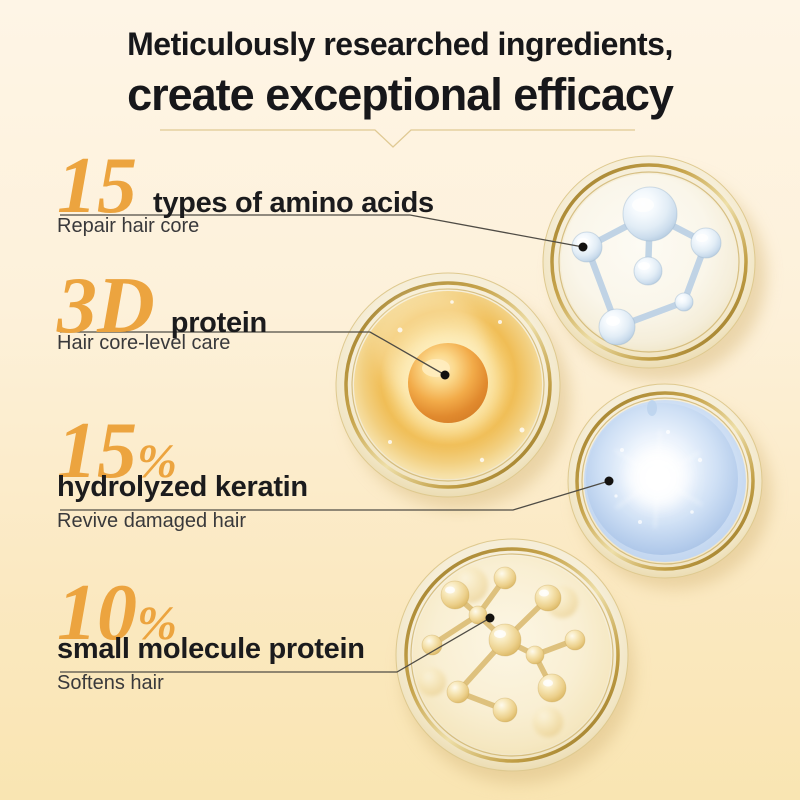 The width and height of the screenshot is (800, 800). Describe the element at coordinates (211, 649) in the screenshot. I see `ingredient-label: small molecule protein` at that location.